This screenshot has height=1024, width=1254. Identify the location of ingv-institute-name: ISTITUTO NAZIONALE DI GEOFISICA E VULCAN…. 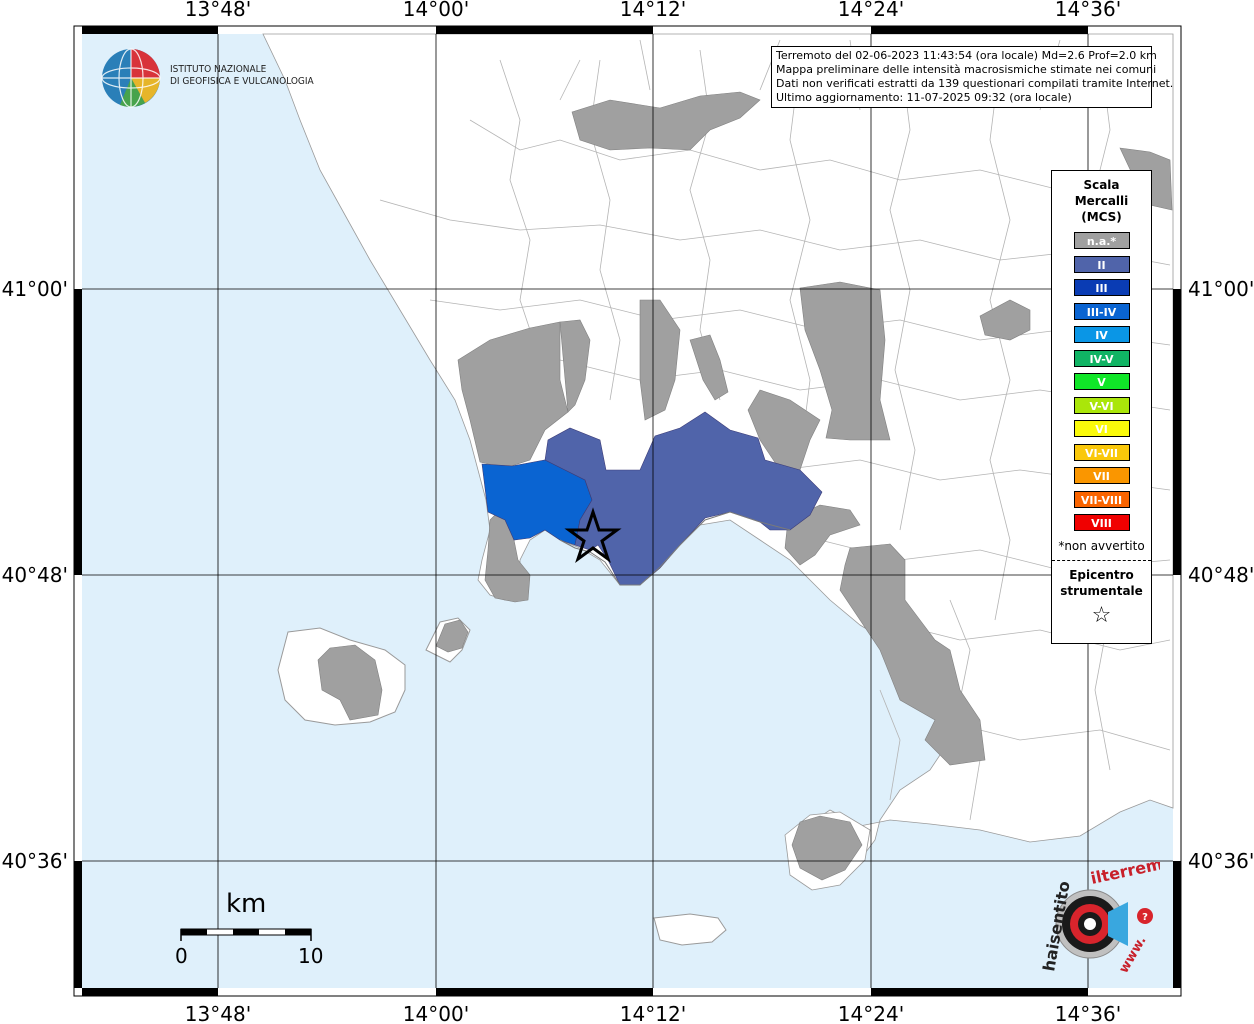
(242, 75).